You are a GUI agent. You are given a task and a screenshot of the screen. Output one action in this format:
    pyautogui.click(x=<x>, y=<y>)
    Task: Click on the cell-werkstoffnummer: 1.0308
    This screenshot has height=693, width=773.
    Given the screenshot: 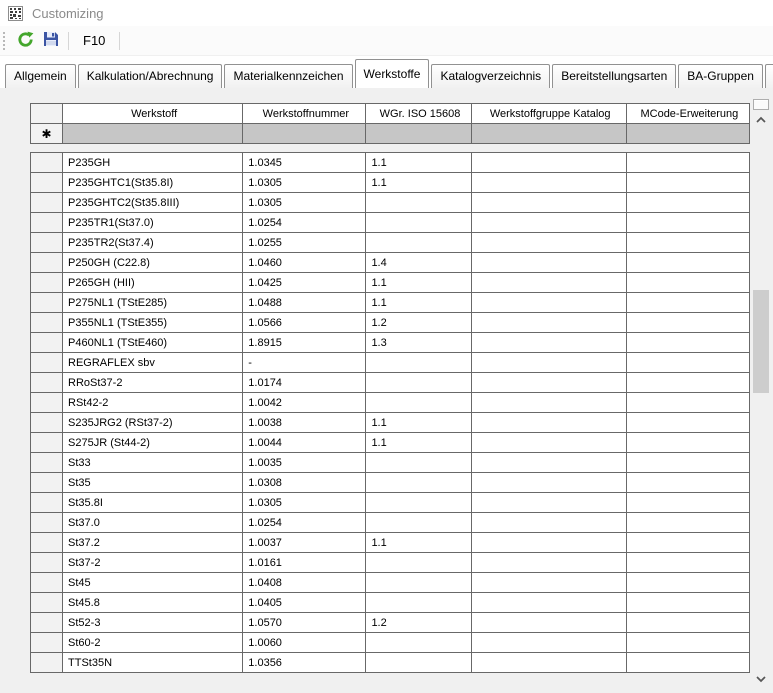 What is the action you would take?
    pyautogui.click(x=304, y=482)
    